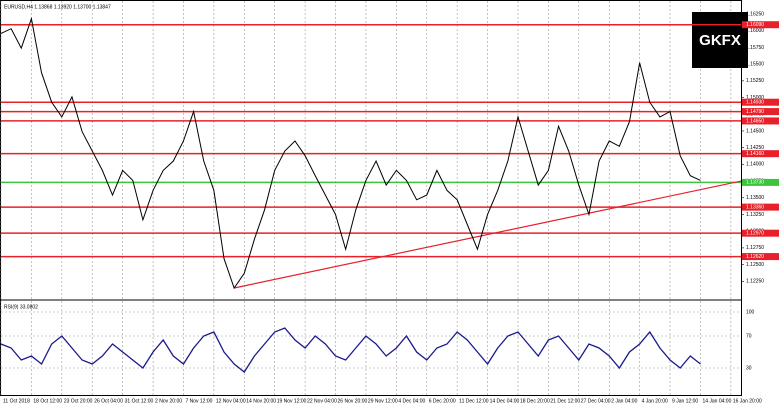  I want to click on level-label: 1.14650, so click(755, 121).